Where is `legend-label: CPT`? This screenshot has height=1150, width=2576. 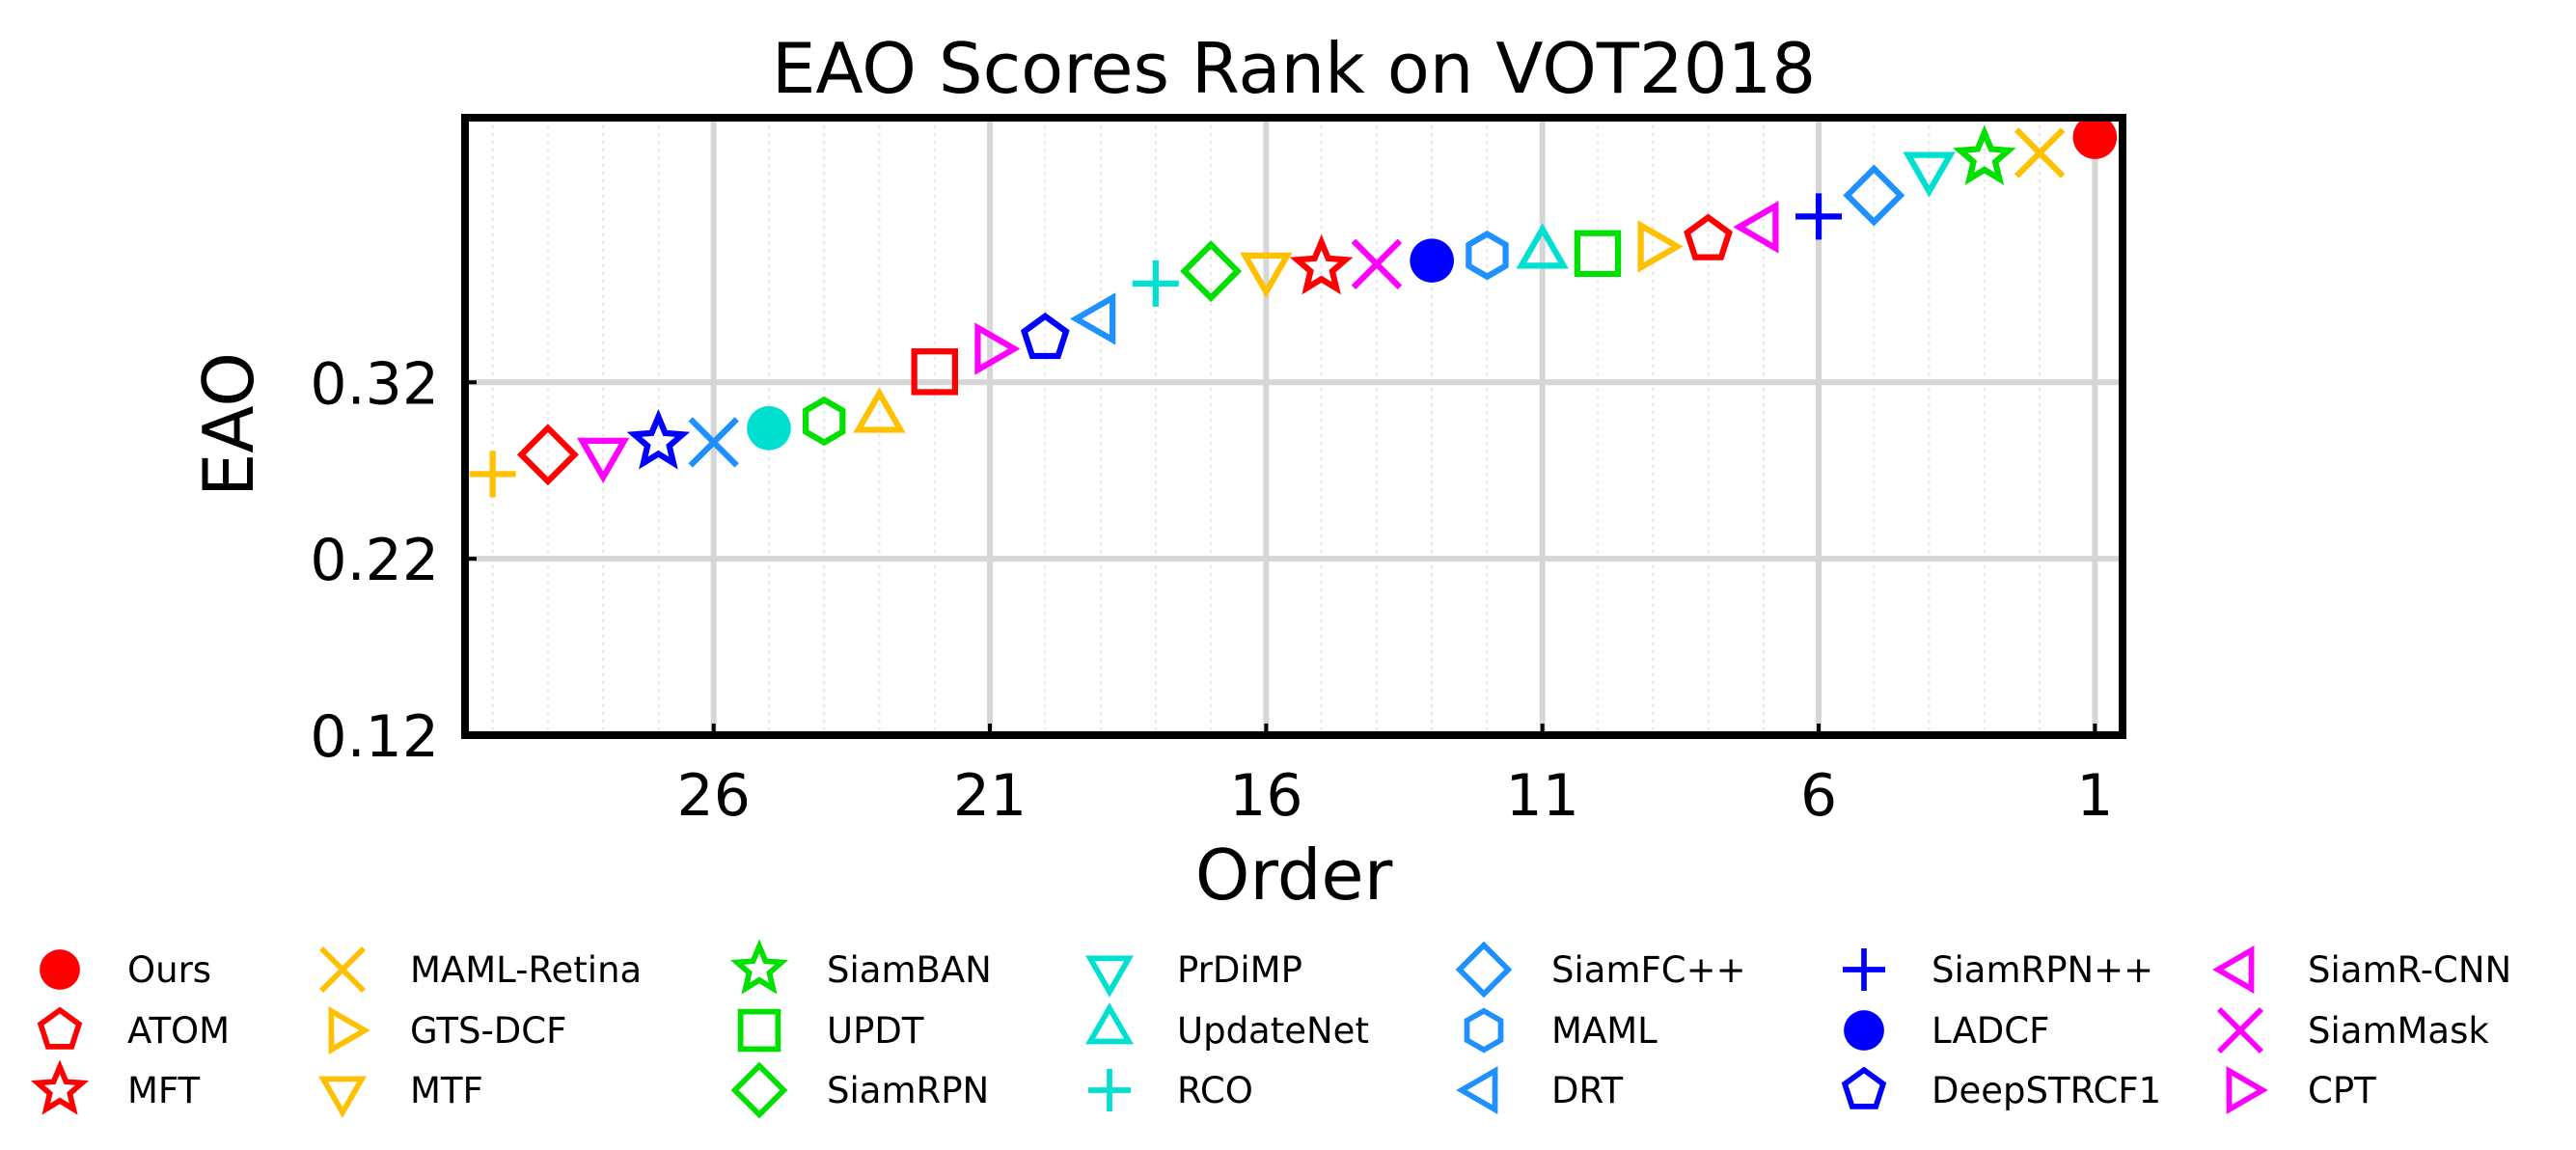
legend-label: CPT is located at coordinates (2342, 1091).